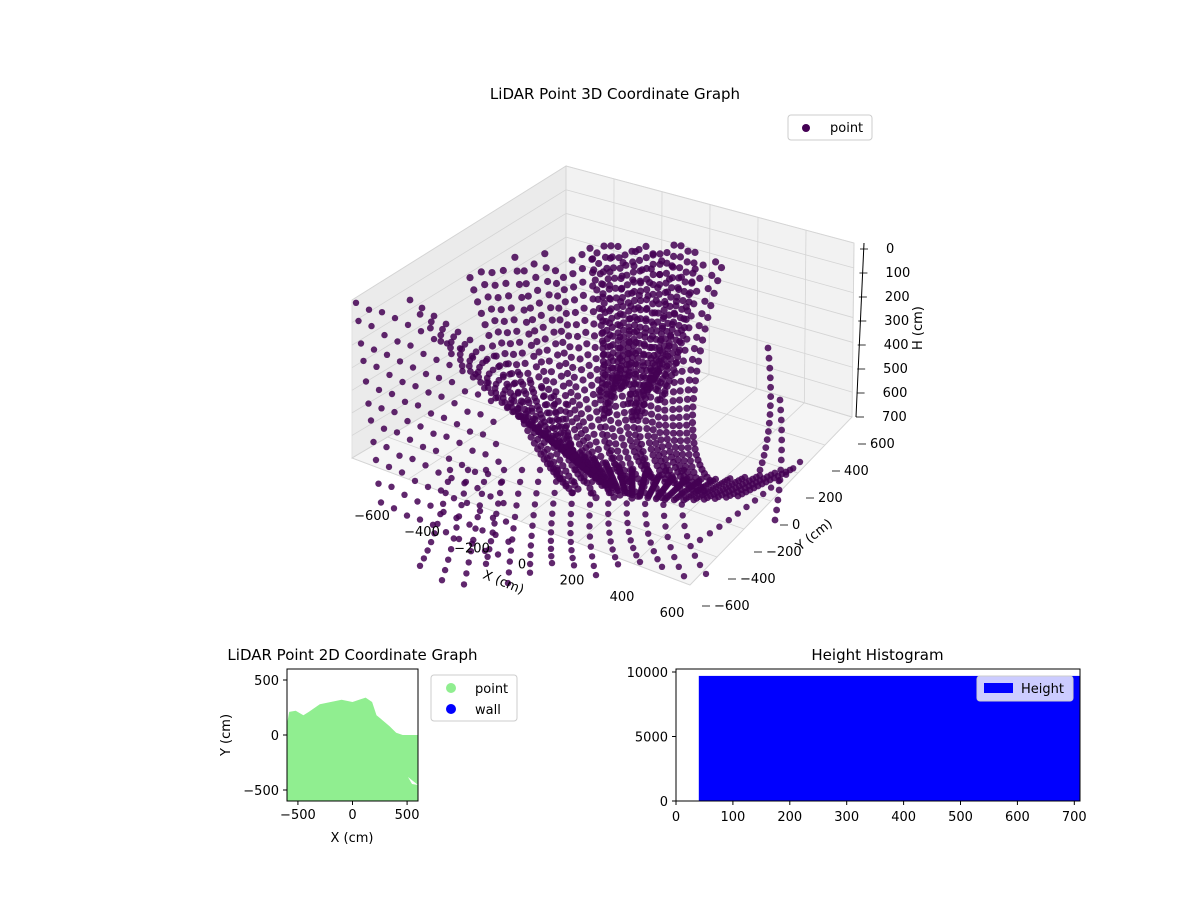 Image resolution: width=1200 pixels, height=900 pixels. What do you see at coordinates (407, 815) in the screenshot?
I see `x-tick-label-2d: 500` at bounding box center [407, 815].